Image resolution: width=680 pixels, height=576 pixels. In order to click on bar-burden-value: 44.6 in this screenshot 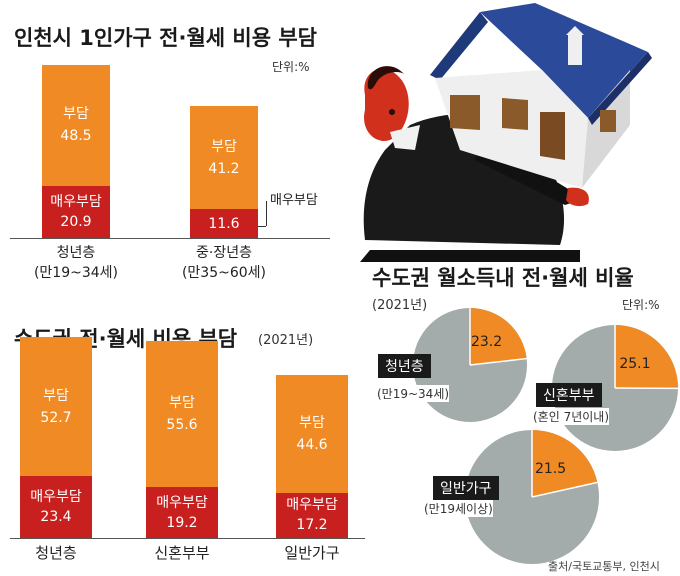, I will do `click(312, 444)`.